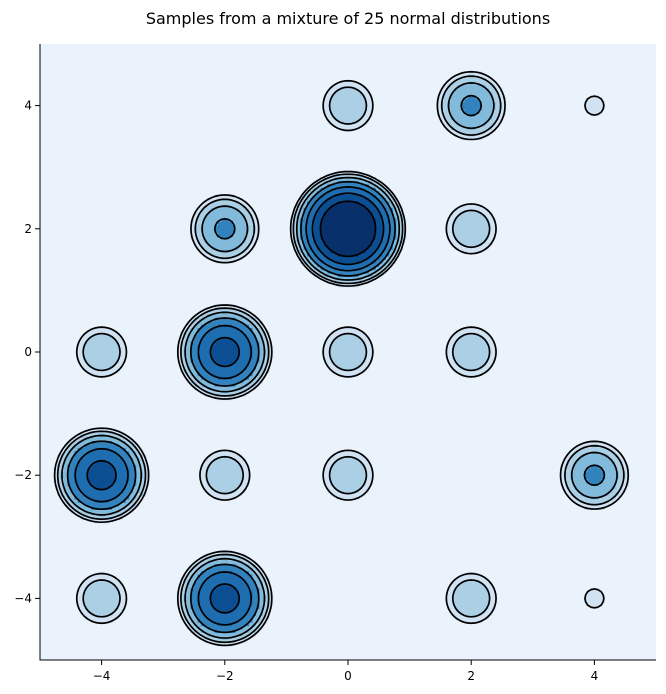 This screenshot has height=694, width=666. Describe the element at coordinates (28, 352) in the screenshot. I see `y-tick-label: 0` at that location.